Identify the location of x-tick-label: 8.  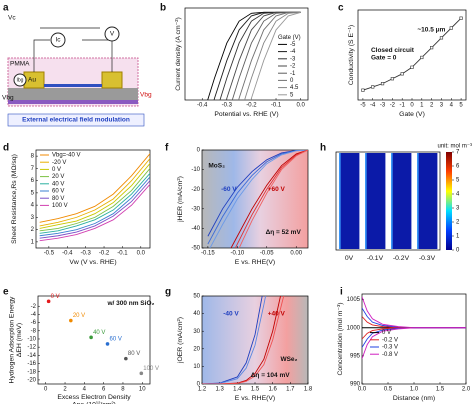
(123, 390).